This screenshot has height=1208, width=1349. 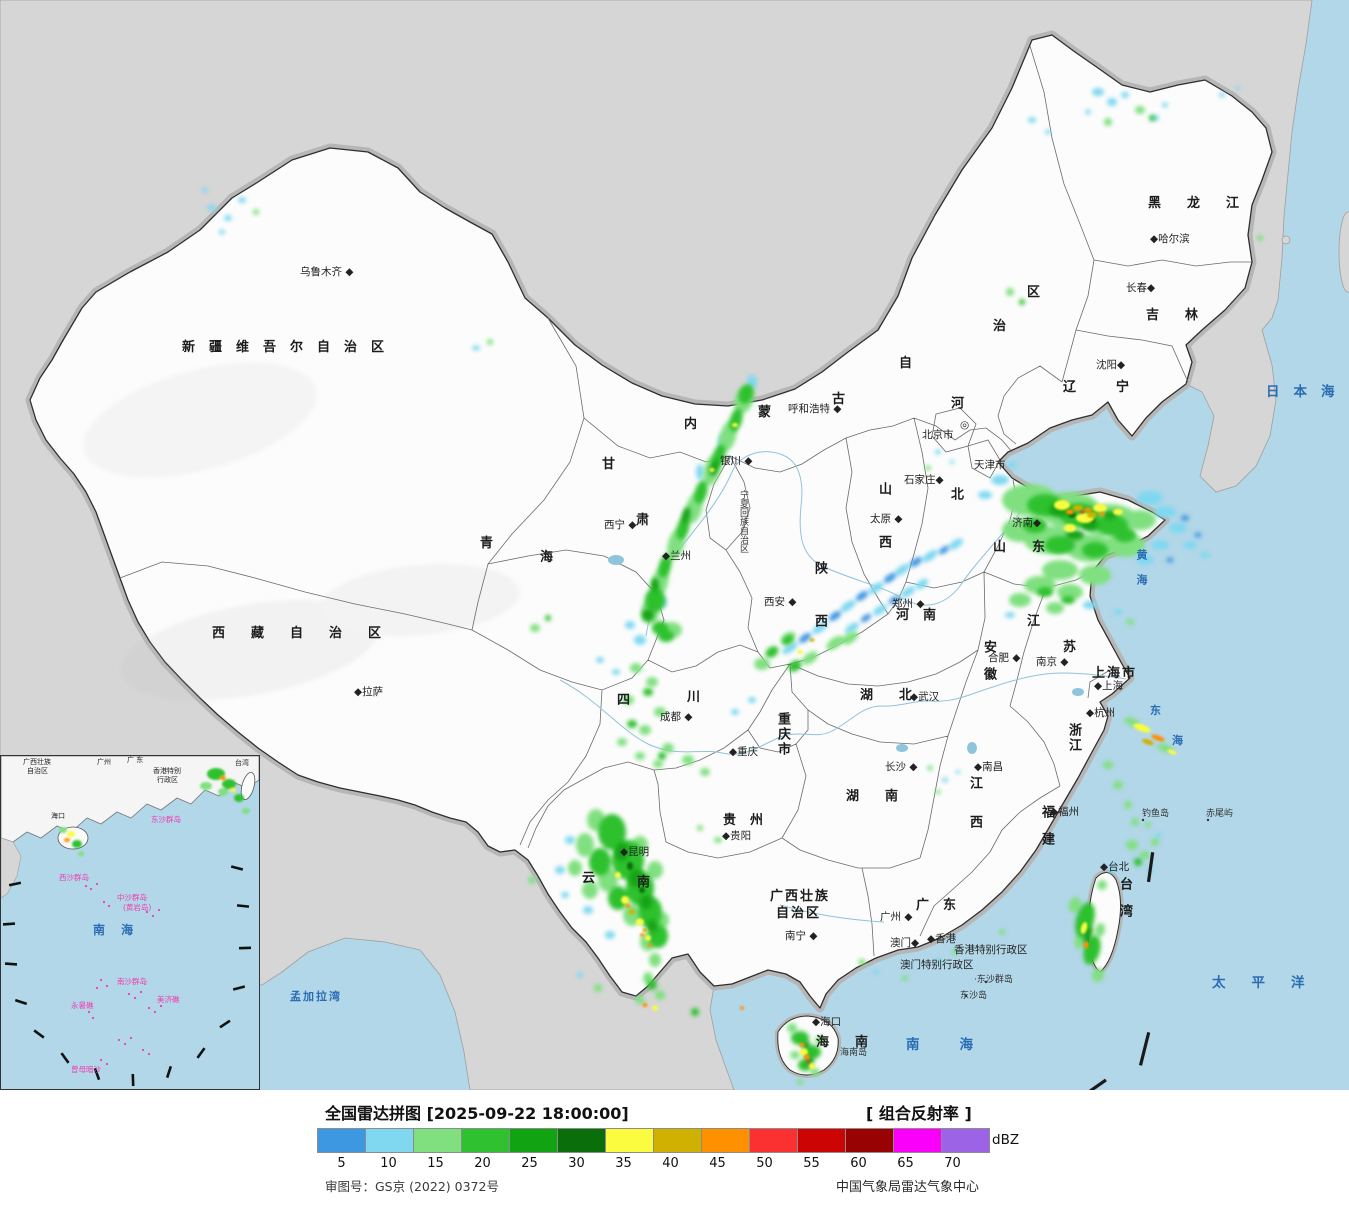 I want to click on legend-tick-45: 45, so click(x=717, y=1163).